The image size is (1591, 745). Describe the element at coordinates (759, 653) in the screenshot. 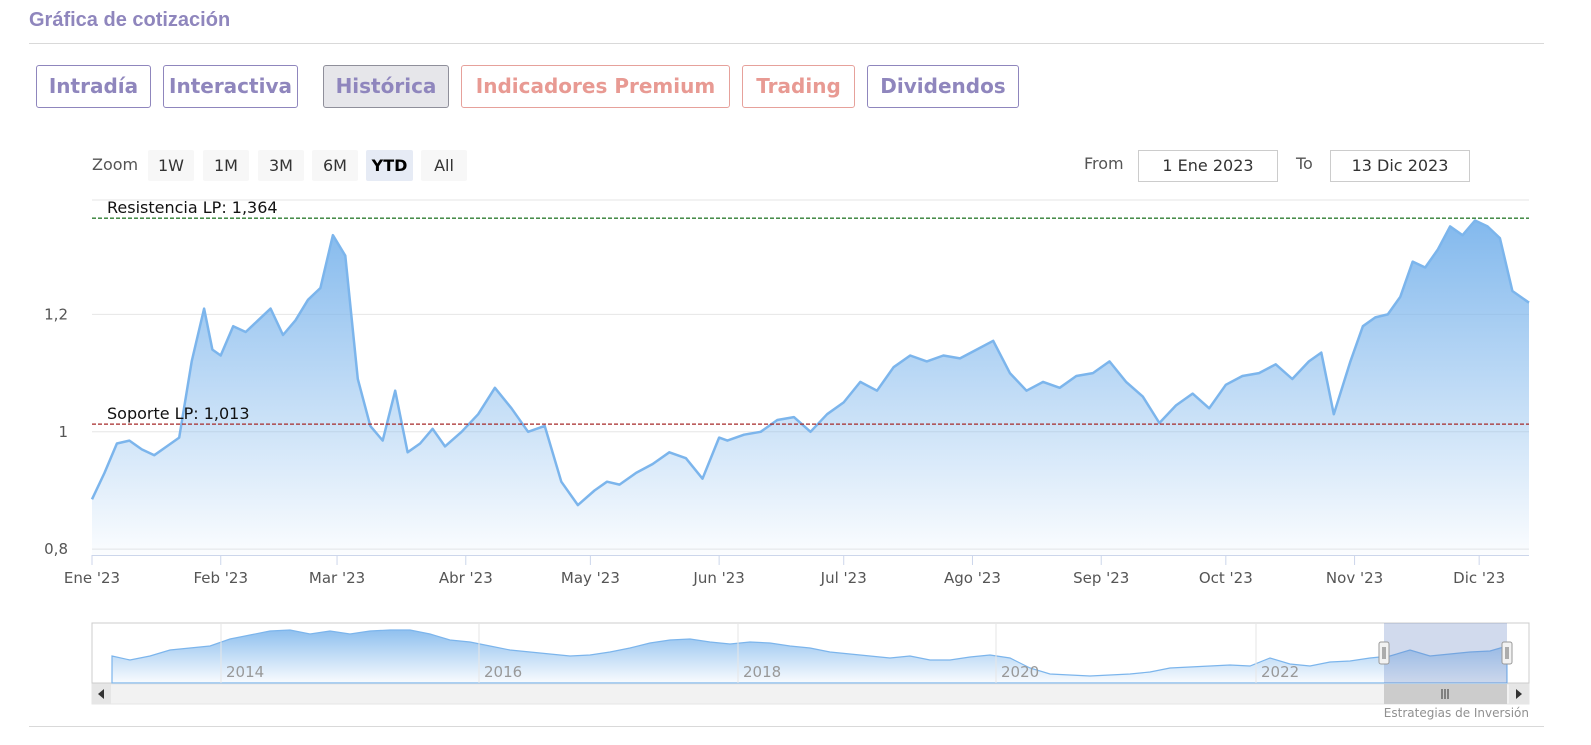

I see `navigator-ticks: 2014 2016 2018 2020 2022` at that location.